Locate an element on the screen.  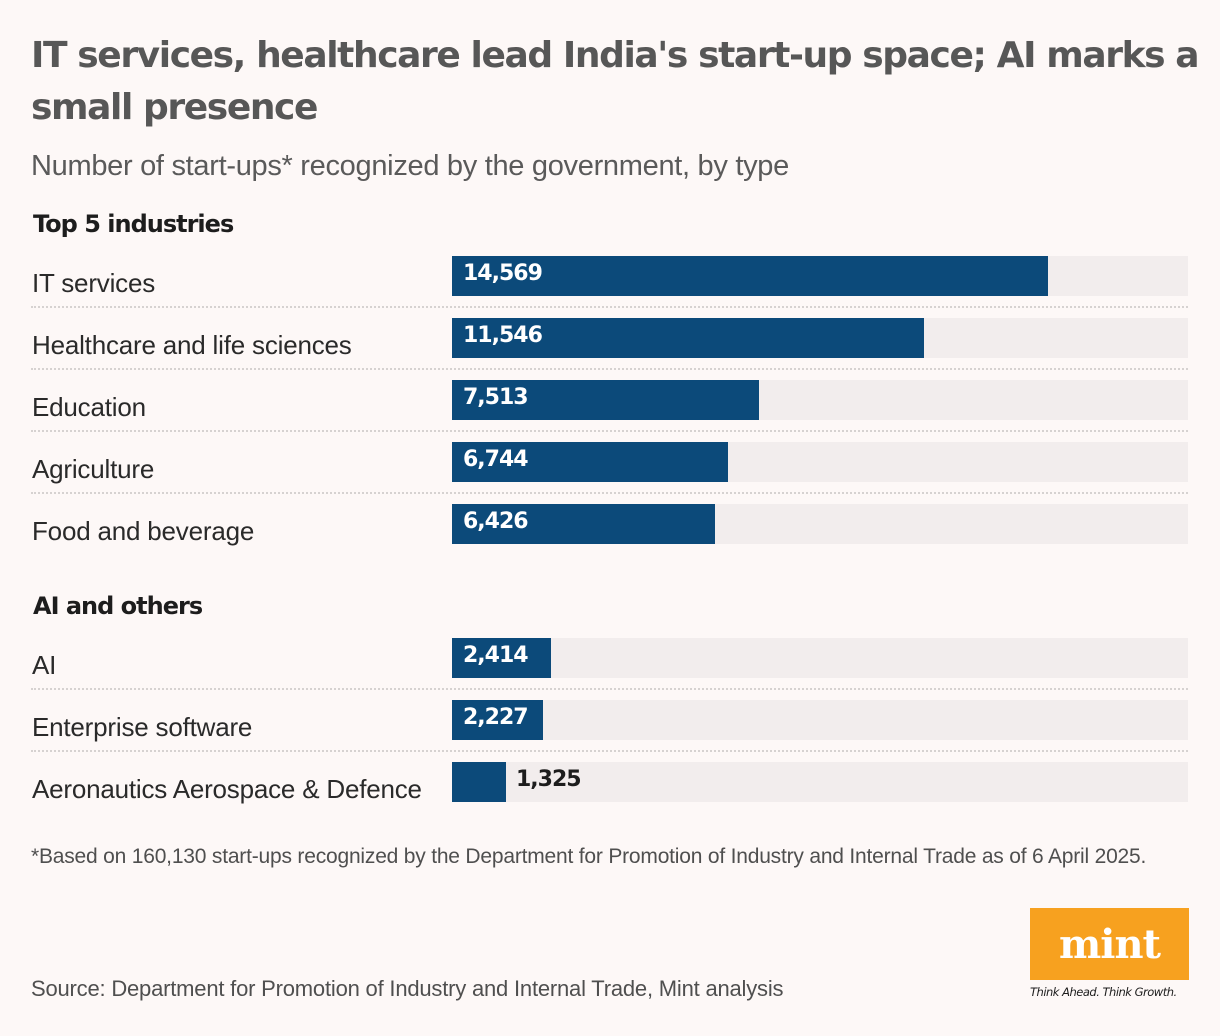
value-label: 6,744 is located at coordinates (496, 459).